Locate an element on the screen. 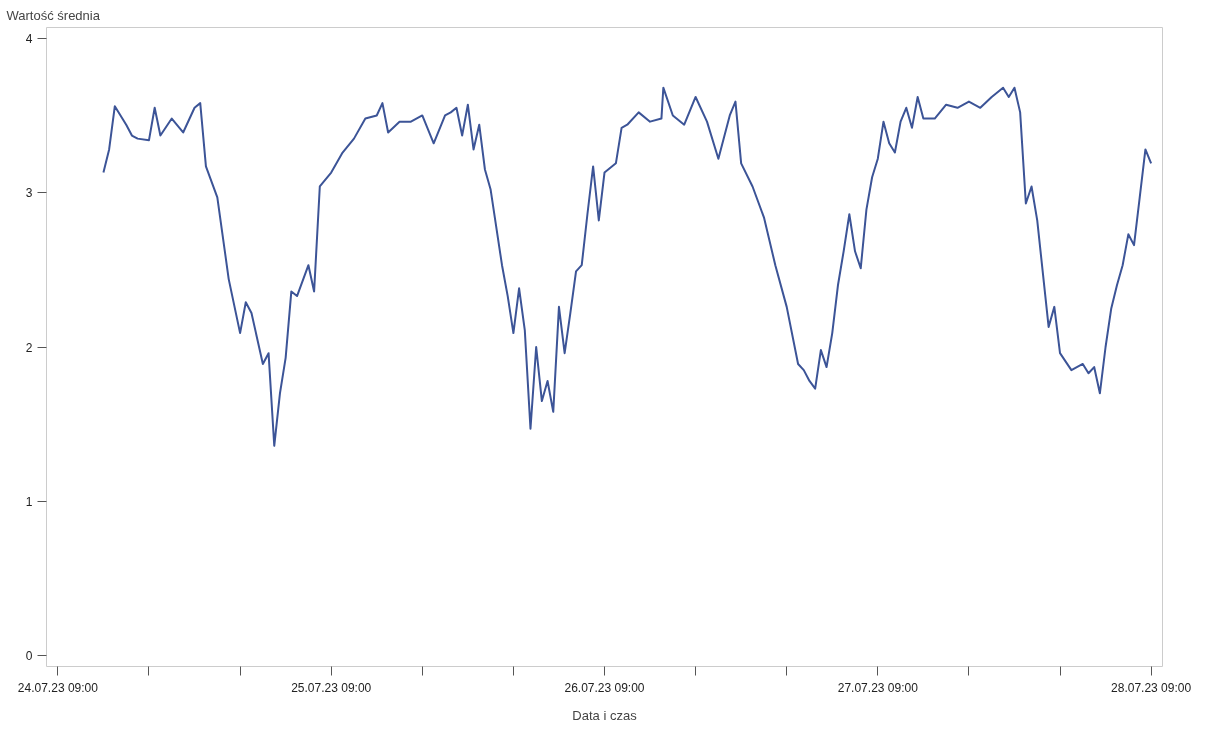 The height and width of the screenshot is (731, 1218). x-tick-label: 24.07.23 09:00 is located at coordinates (58, 687).